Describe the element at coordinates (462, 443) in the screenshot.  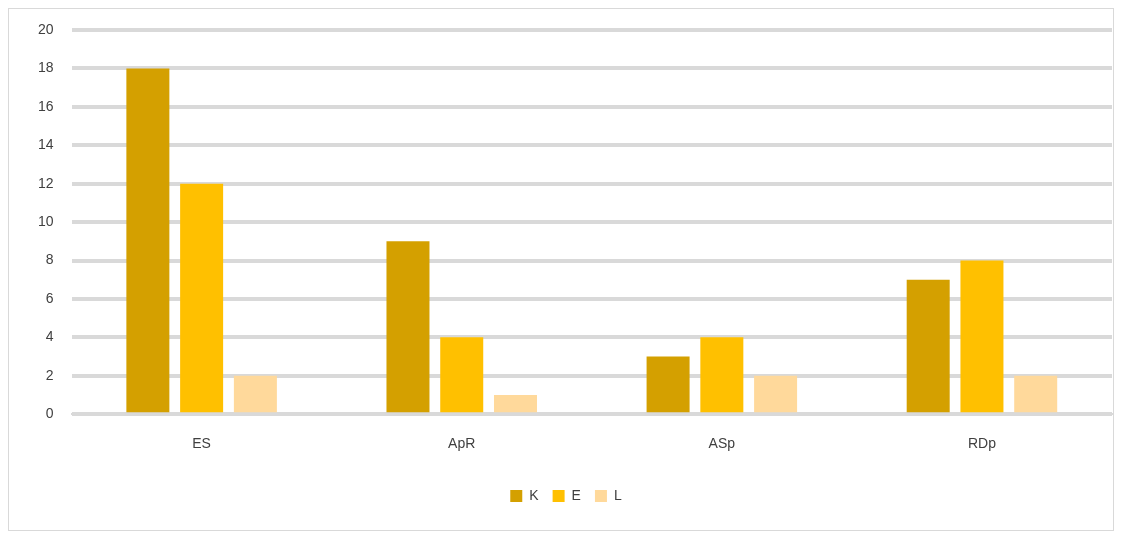
I see `x-tick-label: ApR` at that location.